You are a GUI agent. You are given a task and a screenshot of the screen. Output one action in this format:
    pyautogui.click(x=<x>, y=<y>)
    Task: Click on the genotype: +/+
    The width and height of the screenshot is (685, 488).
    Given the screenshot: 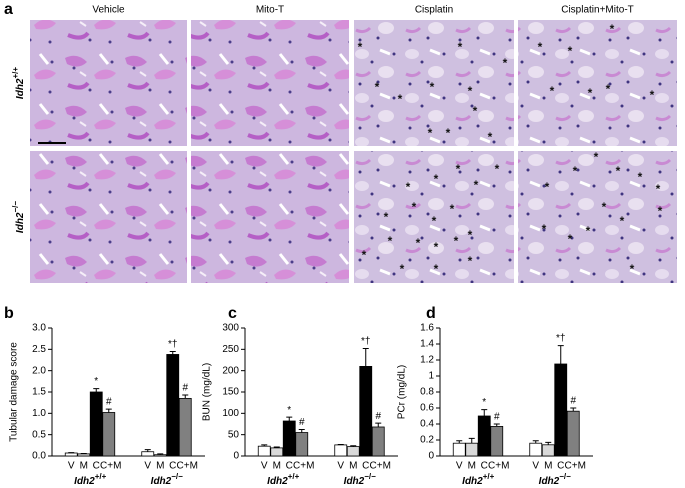 What is the action you would take?
    pyautogui.click(x=15, y=73)
    